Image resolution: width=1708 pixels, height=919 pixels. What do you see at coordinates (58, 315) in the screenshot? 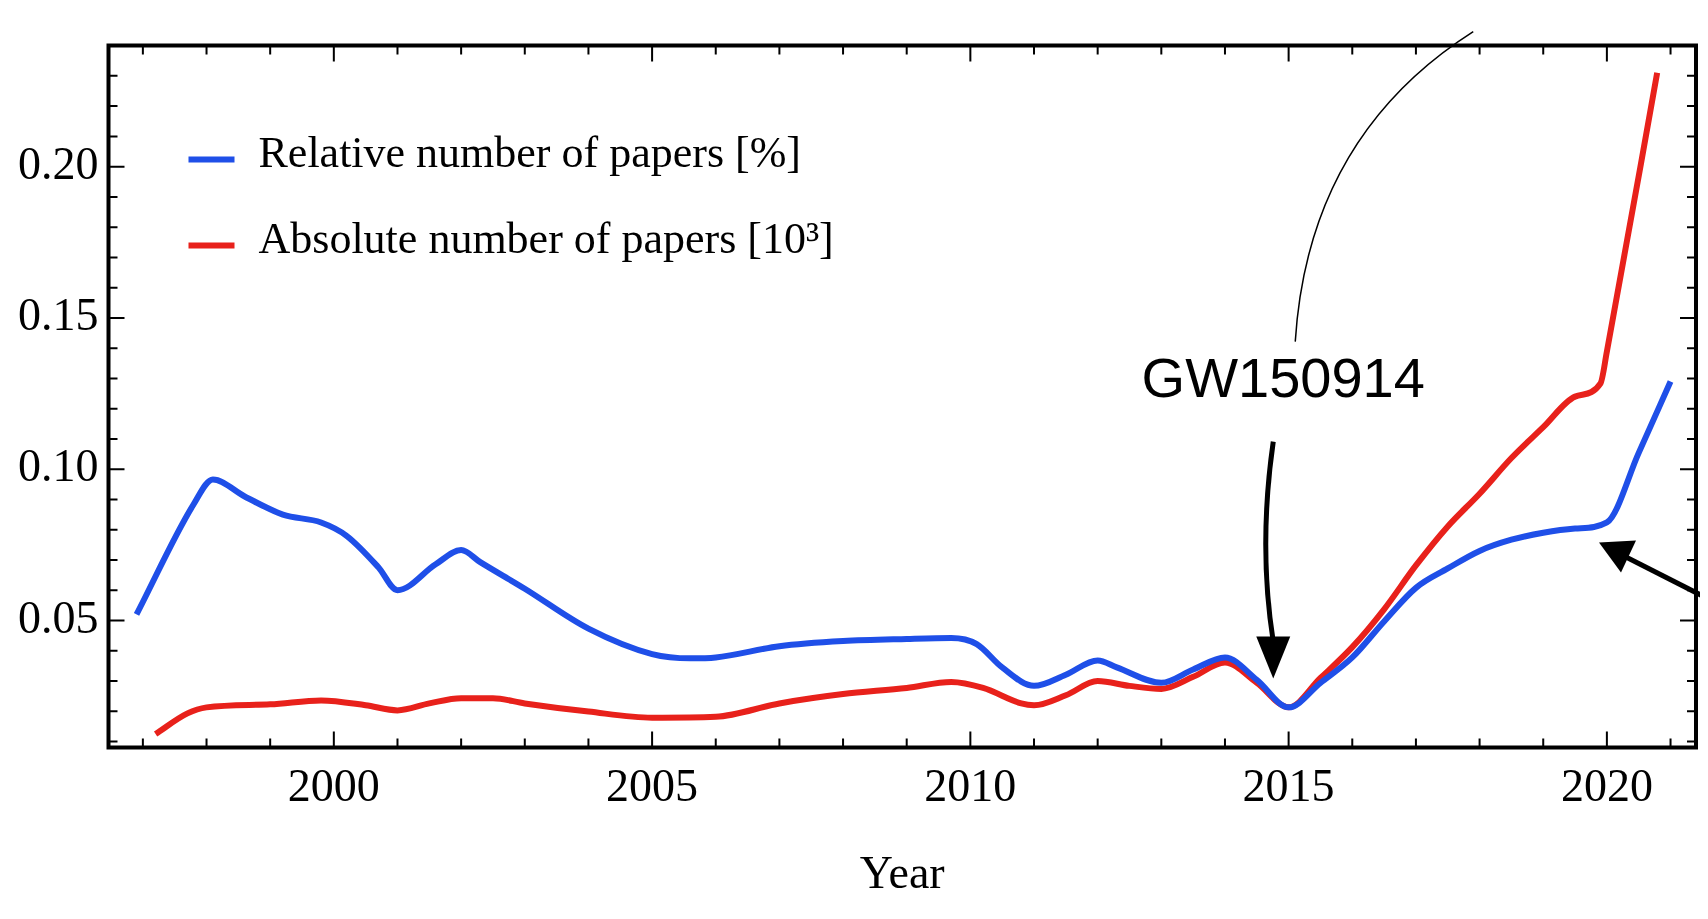
I see `y-tick-label: 0.15` at bounding box center [58, 315].